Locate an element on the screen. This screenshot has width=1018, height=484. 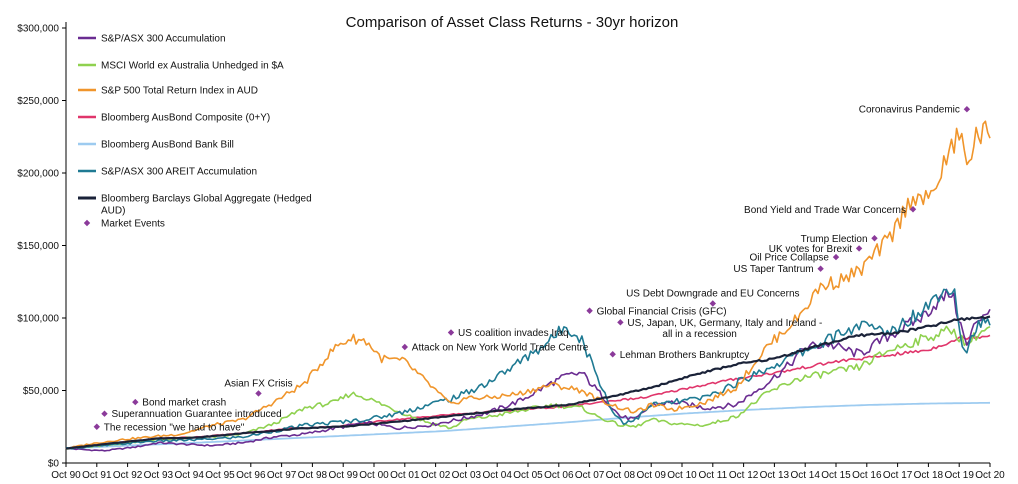
legend-label: Bloomberg AusBond Composite (0+Y) is located at coordinates (185, 118).